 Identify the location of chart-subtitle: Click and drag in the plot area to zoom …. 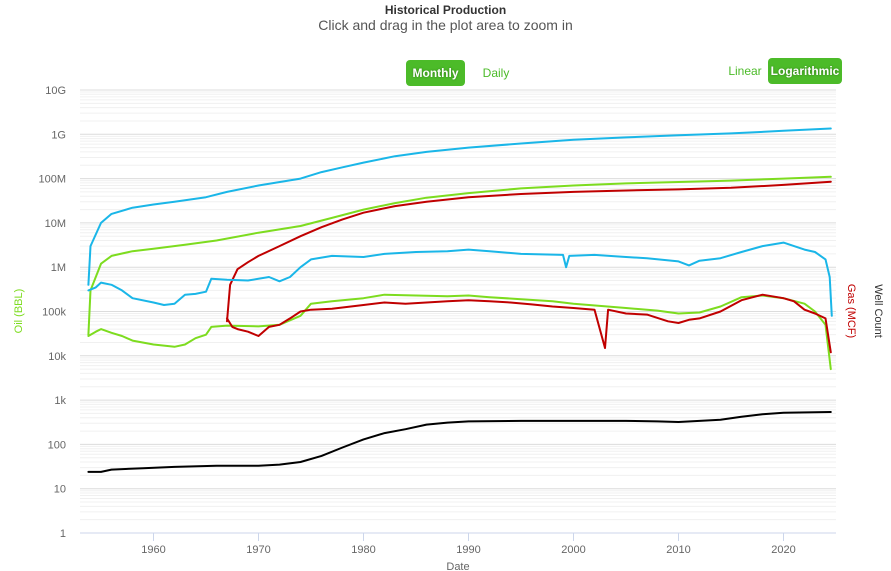
(445, 25).